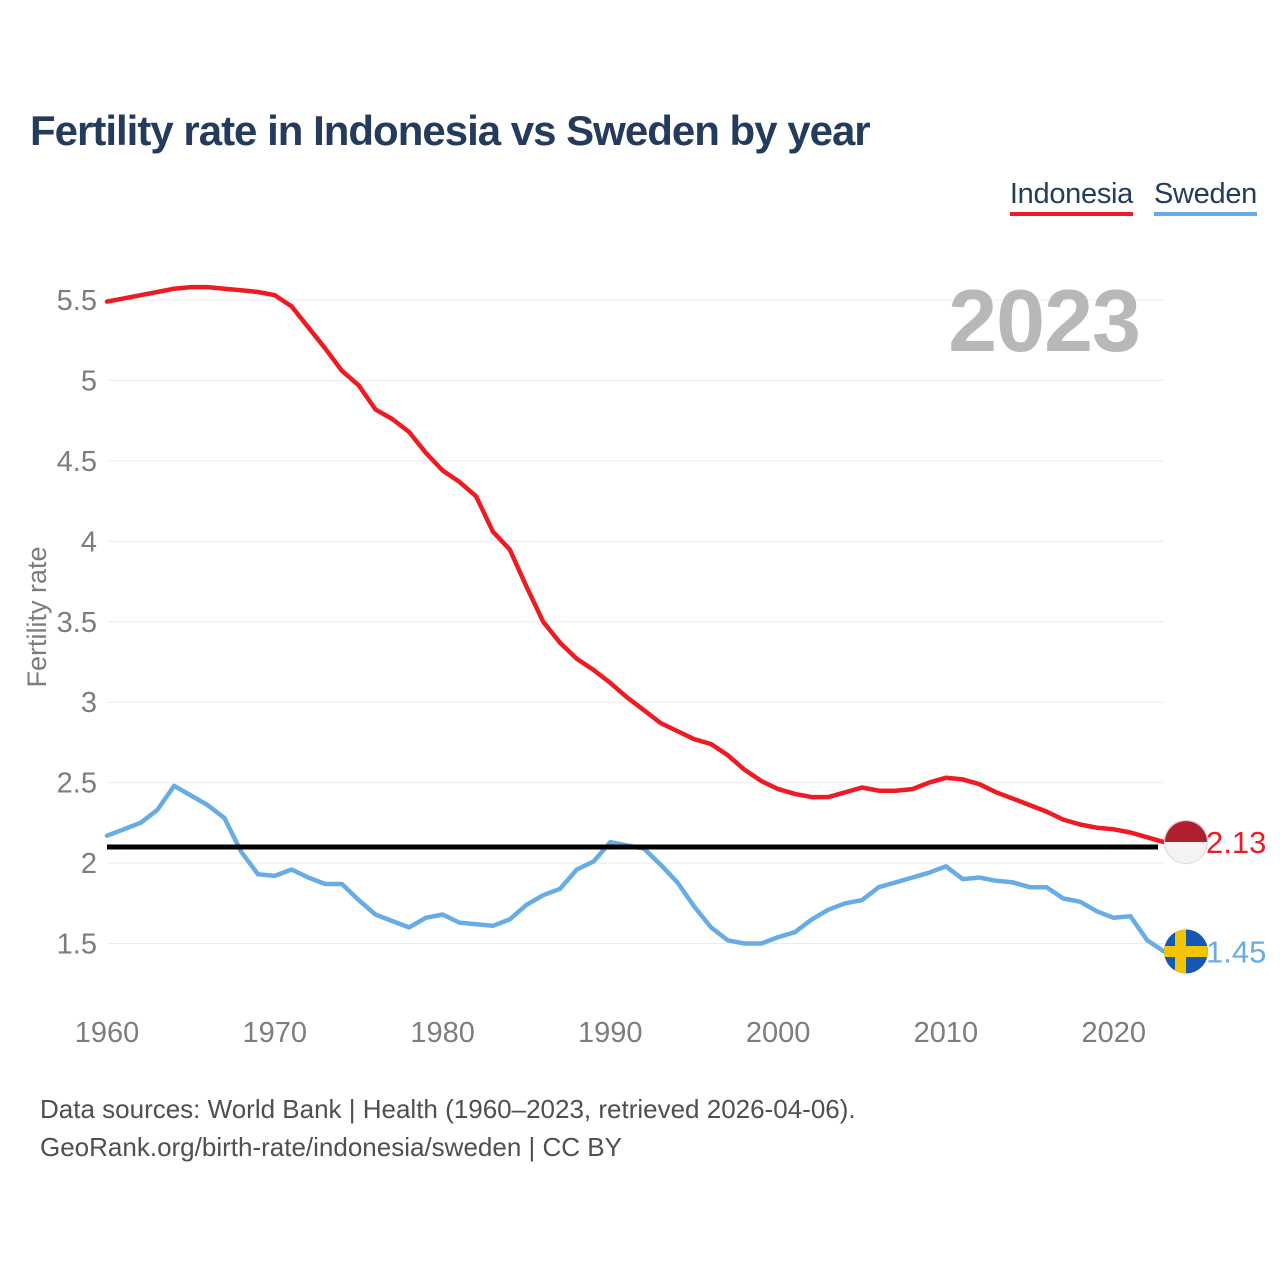 This screenshot has width=1280, height=1280. What do you see at coordinates (107, 1033) in the screenshot?
I see `x-tick-label: 1960` at bounding box center [107, 1033].